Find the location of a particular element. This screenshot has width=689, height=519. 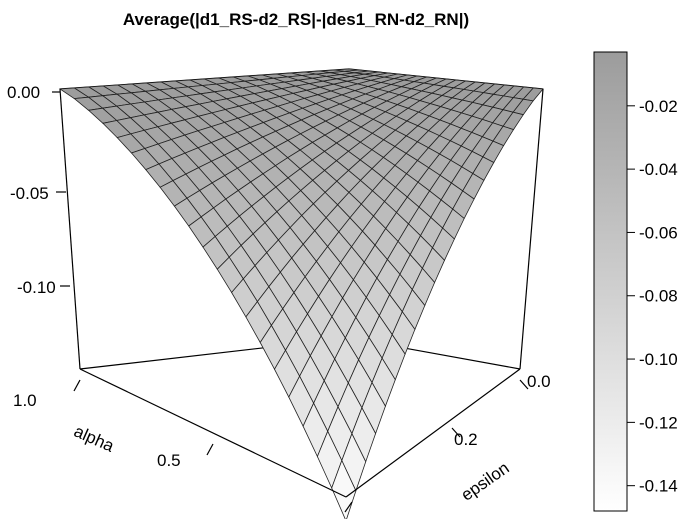

colorbar-tick-label: -0.10 is located at coordinates (658, 359).